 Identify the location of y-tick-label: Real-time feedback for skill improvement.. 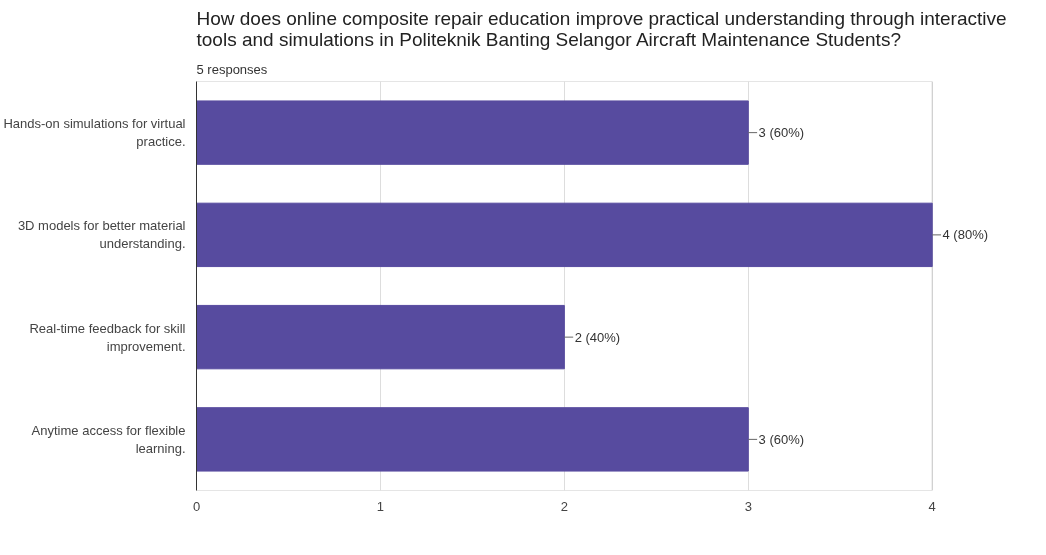
(107, 337).